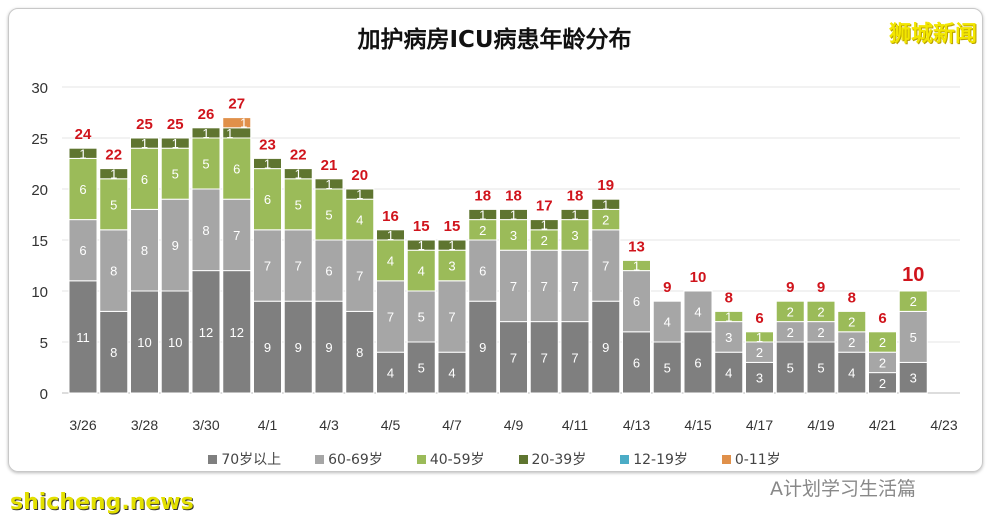 Image resolution: width=989 pixels, height=524 pixels. Describe the element at coordinates (943, 425) in the screenshot. I see `x-tick-label: 4/23` at that location.